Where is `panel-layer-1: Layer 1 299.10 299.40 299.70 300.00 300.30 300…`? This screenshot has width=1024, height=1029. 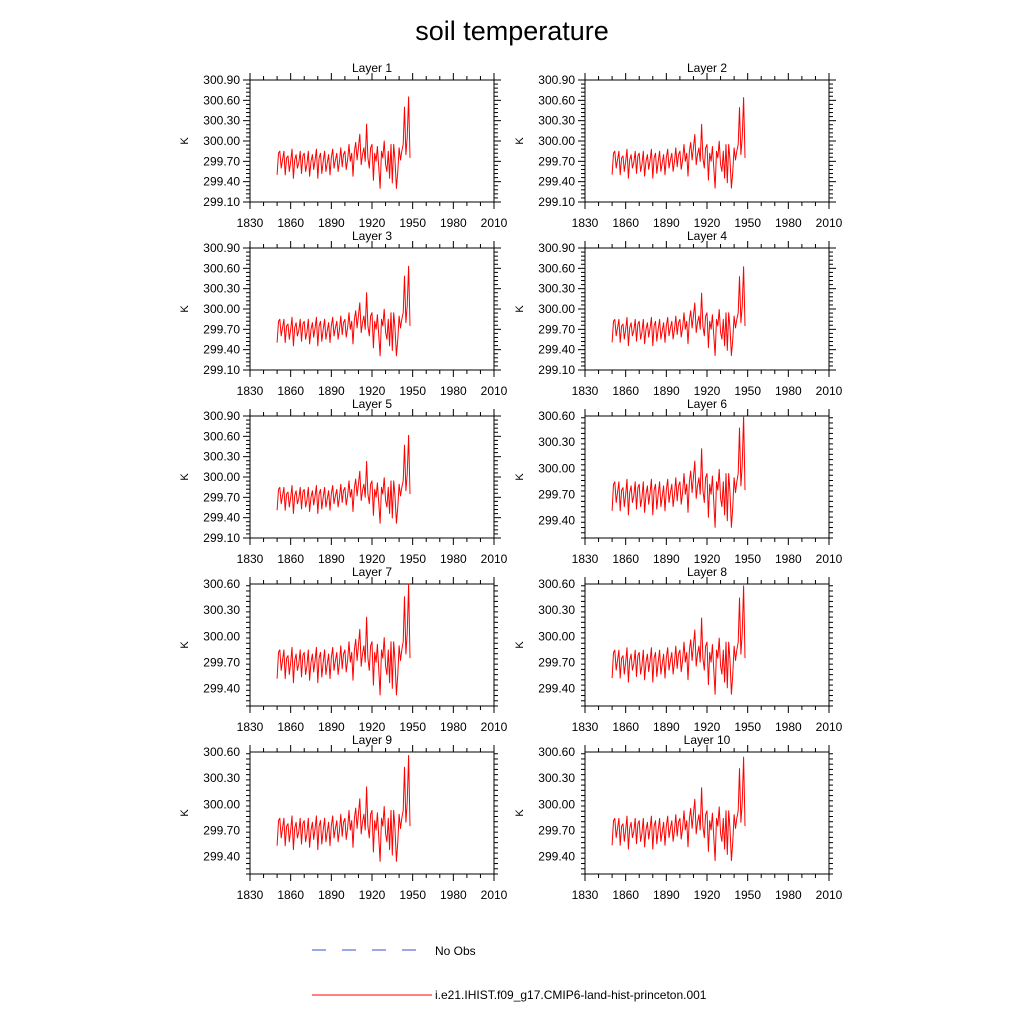 panel-layer-1: Layer 1 299.10 299.40 299.70 300.00 300.30 300… is located at coordinates (343, 145).